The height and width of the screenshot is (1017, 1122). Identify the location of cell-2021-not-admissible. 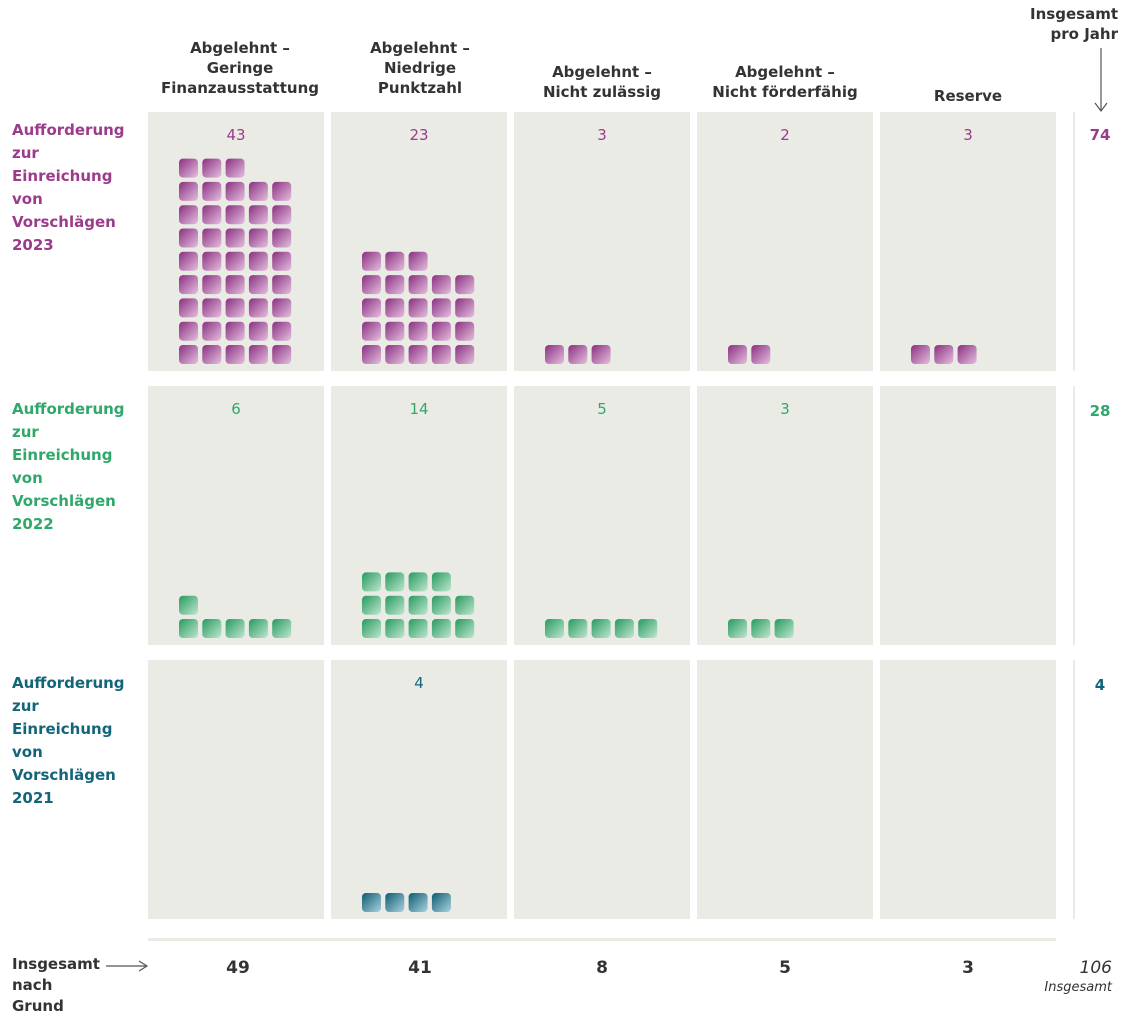
(602, 789).